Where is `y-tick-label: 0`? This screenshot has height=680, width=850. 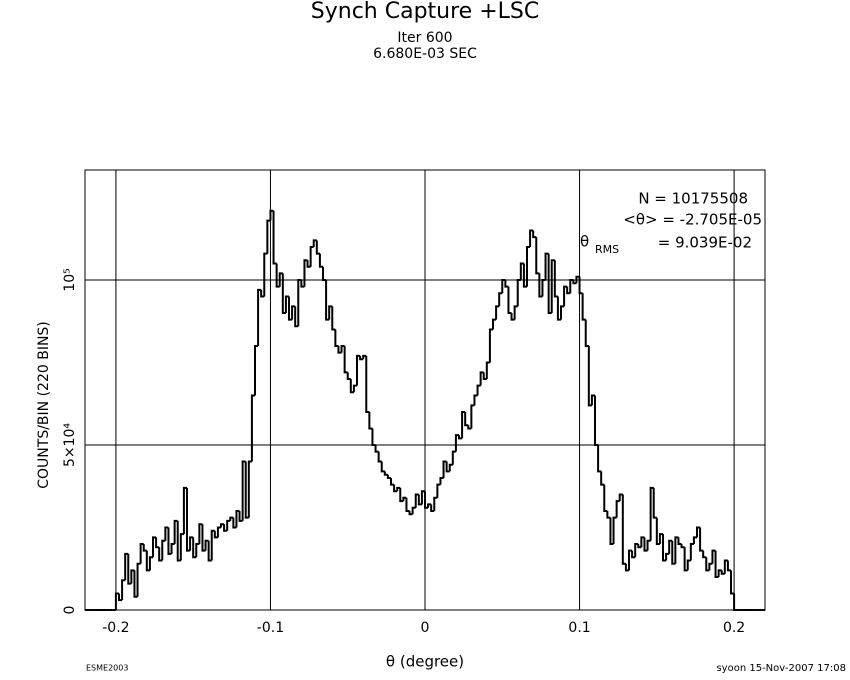 y-tick-label: 0 is located at coordinates (70, 610).